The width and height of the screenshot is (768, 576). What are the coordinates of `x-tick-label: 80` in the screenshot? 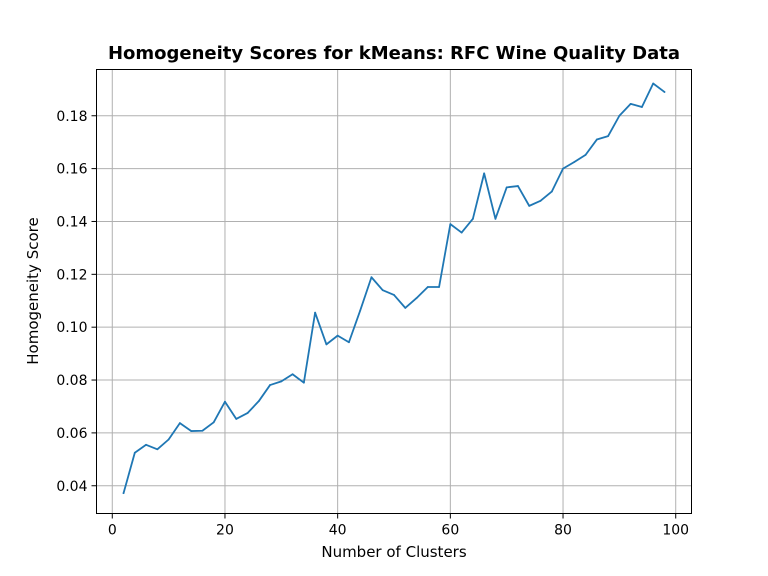 It's located at (563, 531).